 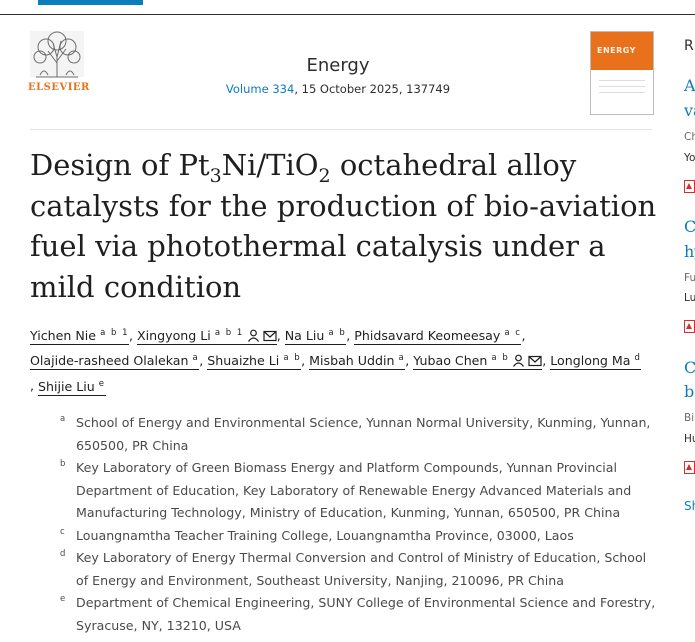 I want to click on author-name: Yubao Chen, so click(x=450, y=361).